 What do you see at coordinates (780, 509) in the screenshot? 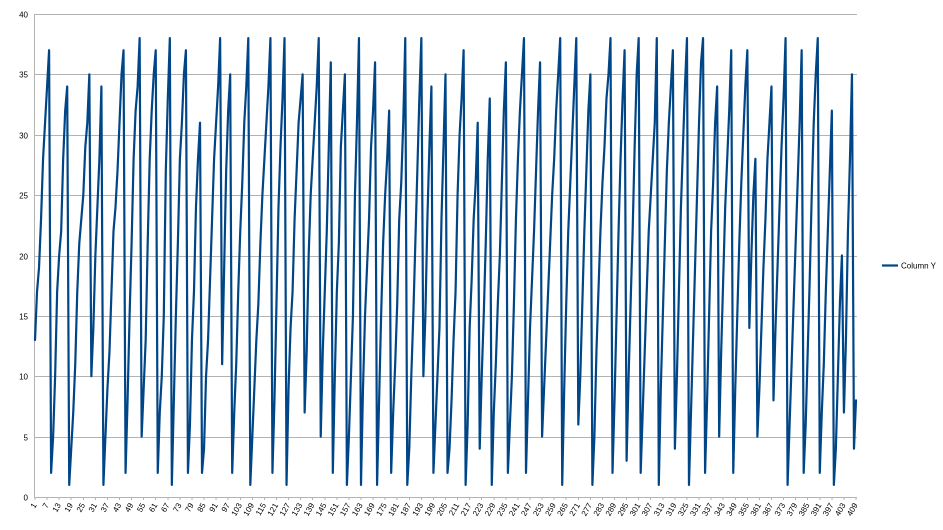
I see `x-tick-label: 373` at bounding box center [780, 509].